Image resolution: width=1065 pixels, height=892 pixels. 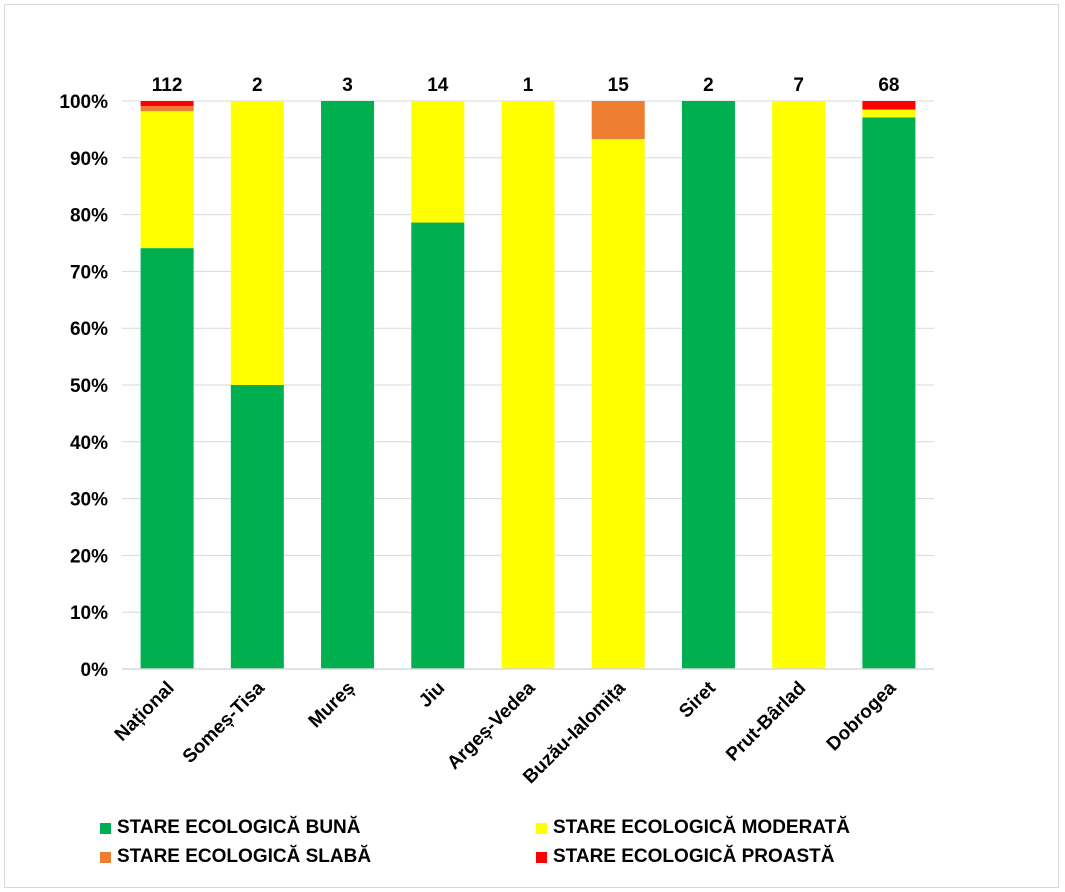 What do you see at coordinates (224, 722) in the screenshot?
I see `x-tick-label: Someș-Tisa` at bounding box center [224, 722].